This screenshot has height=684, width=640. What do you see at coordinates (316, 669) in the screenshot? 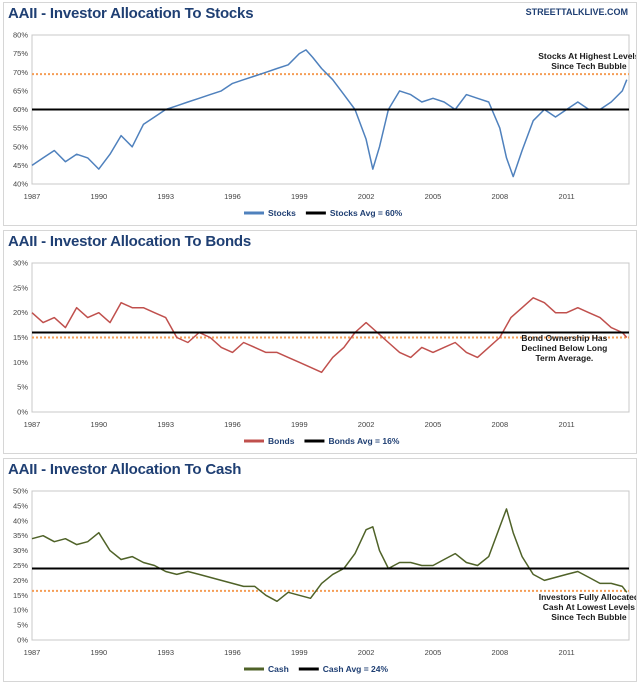
I see `legend: Cash Cash Avg = 24%` at bounding box center [316, 669].